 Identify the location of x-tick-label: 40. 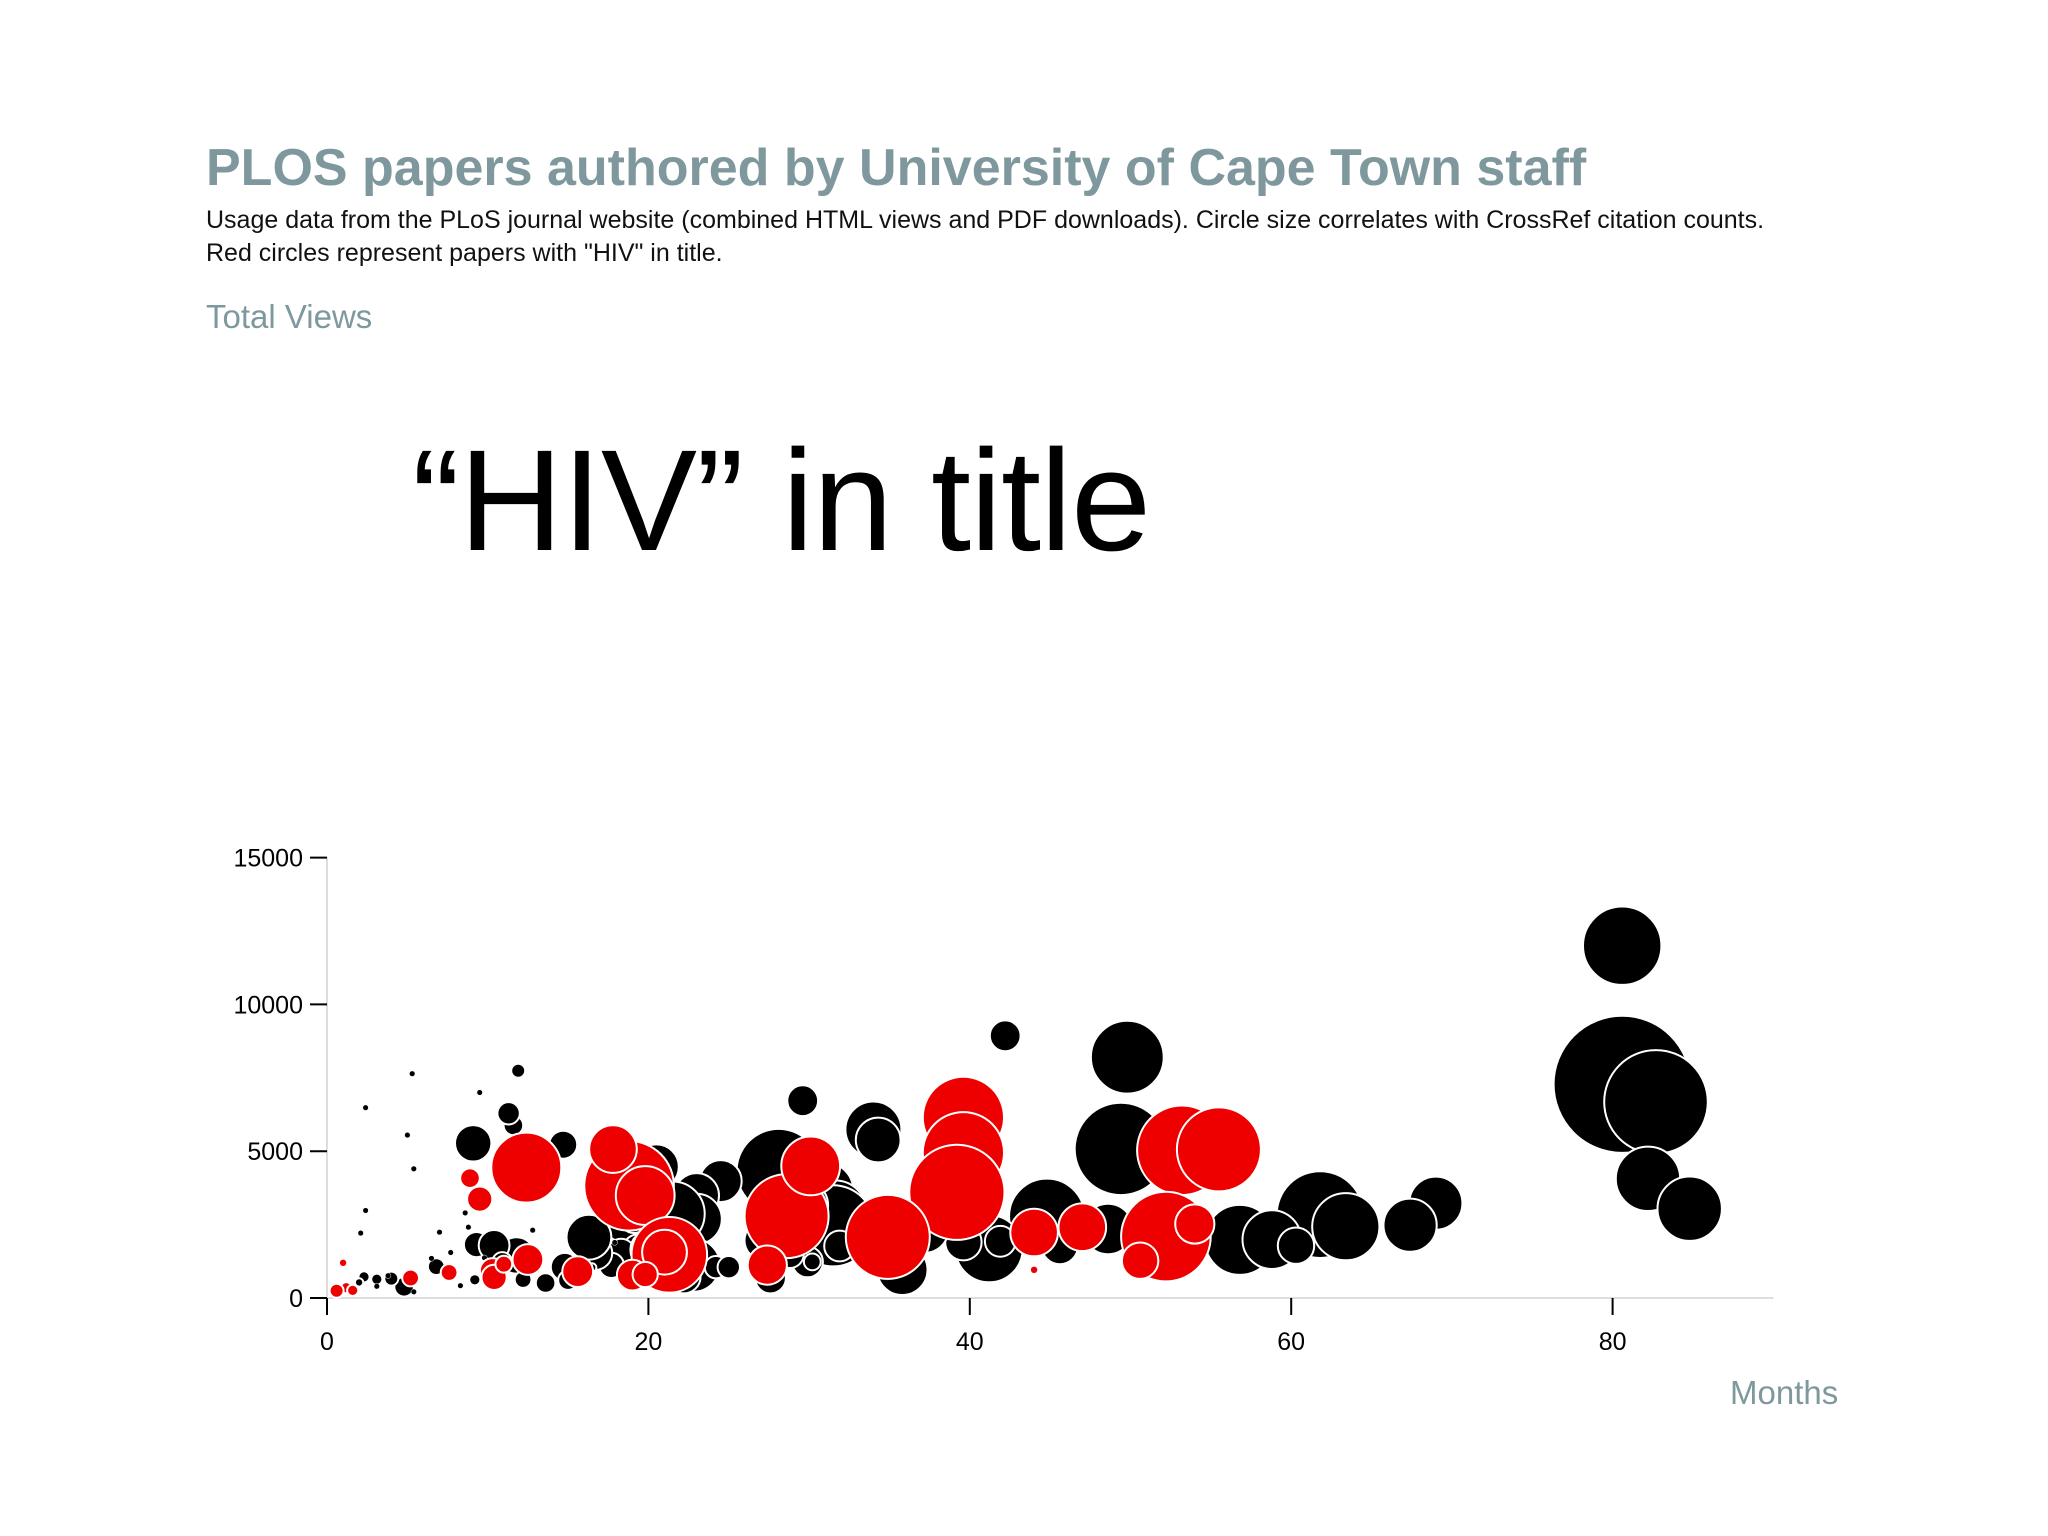
(970, 1342).